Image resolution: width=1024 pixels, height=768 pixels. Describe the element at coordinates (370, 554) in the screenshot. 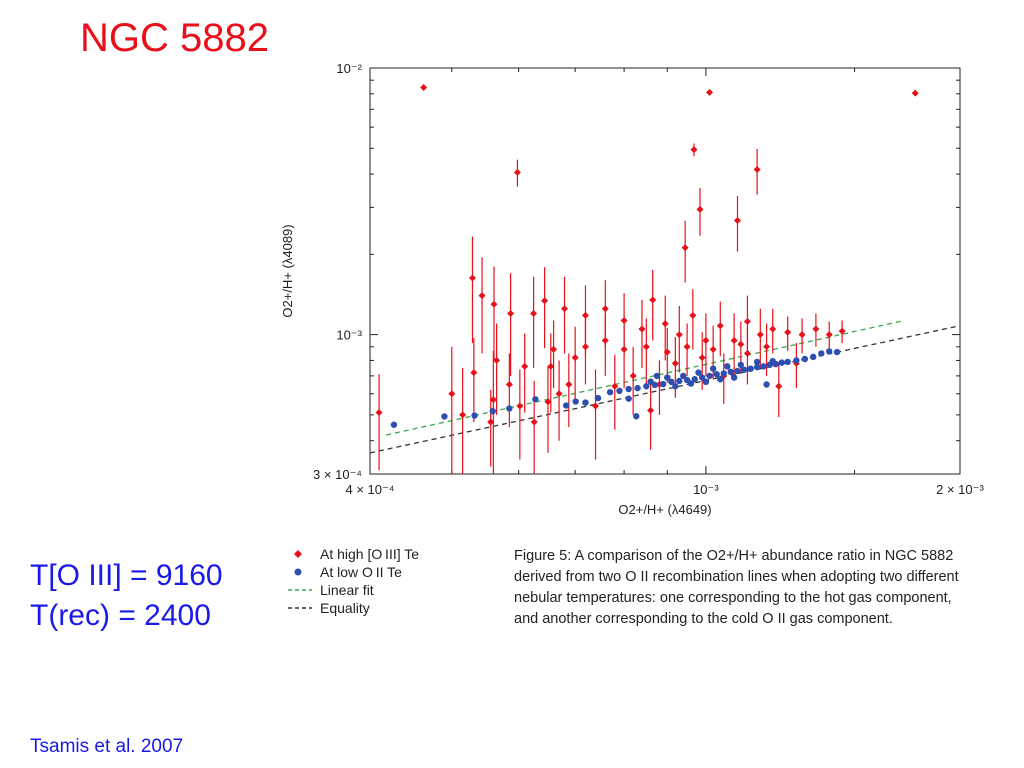

I see `legend-label-high: At high [O III] Te` at that location.